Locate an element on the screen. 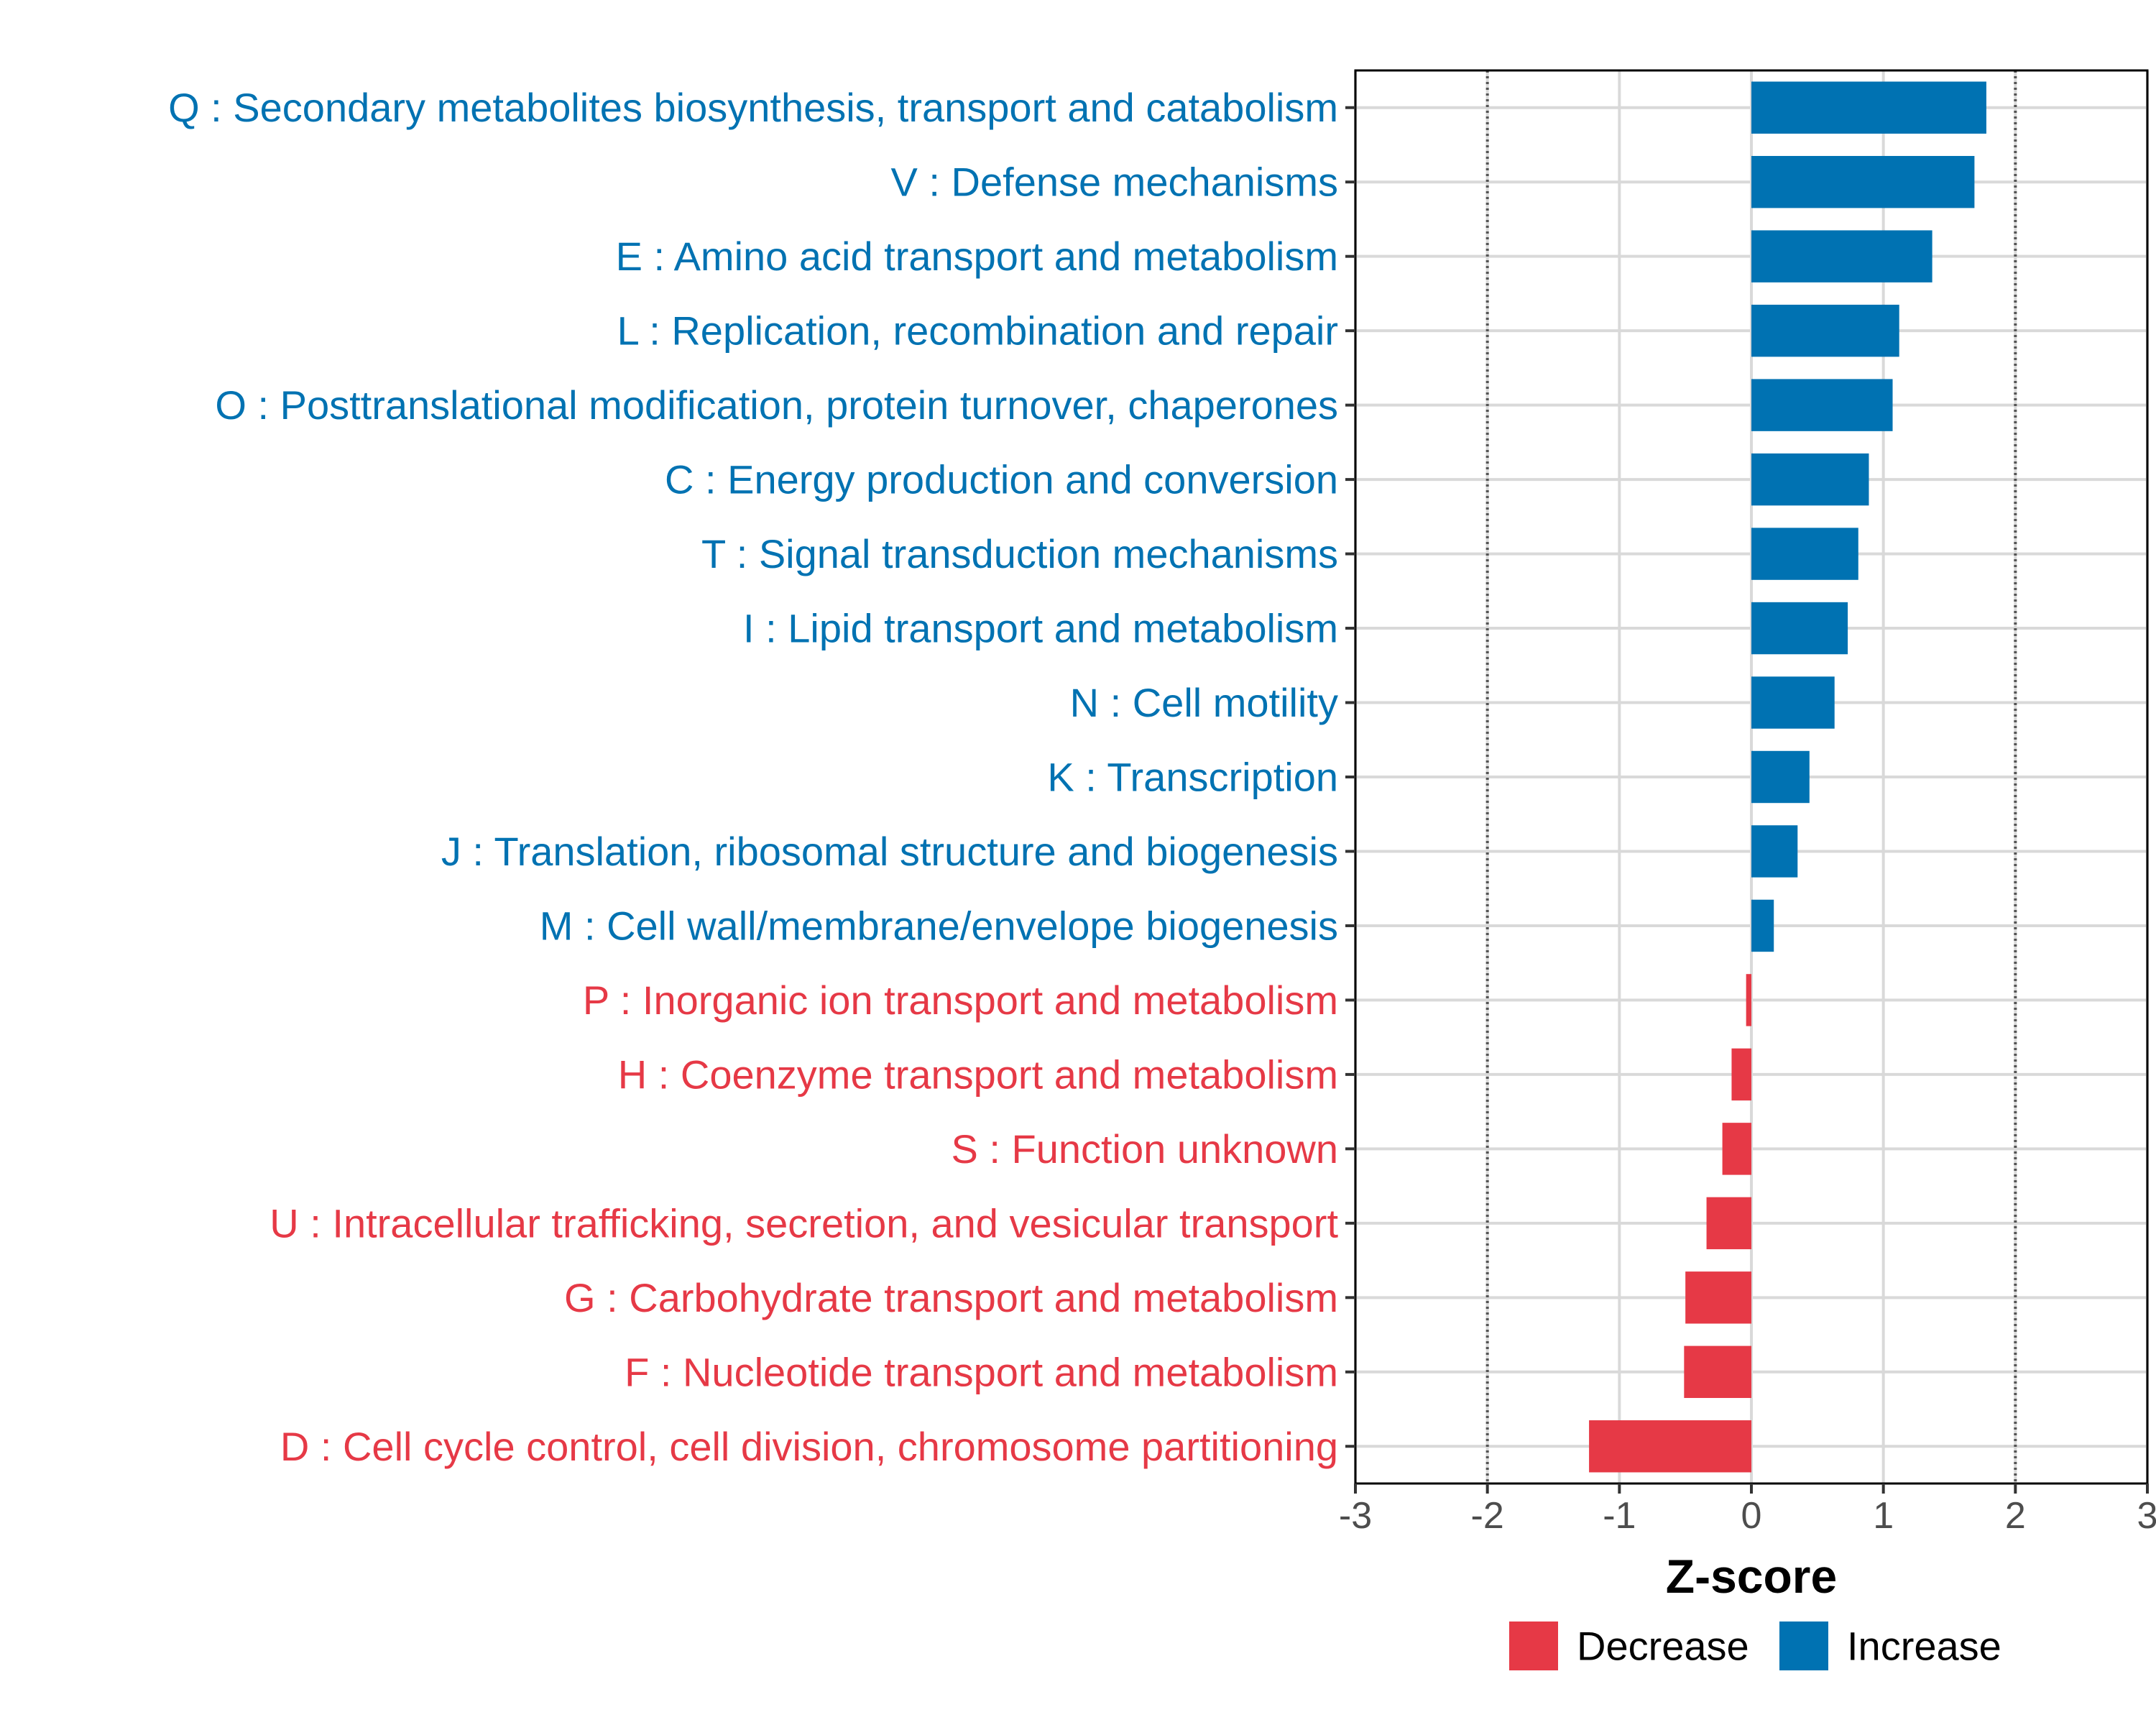  x-tick-label: -1 is located at coordinates (1619, 1516).